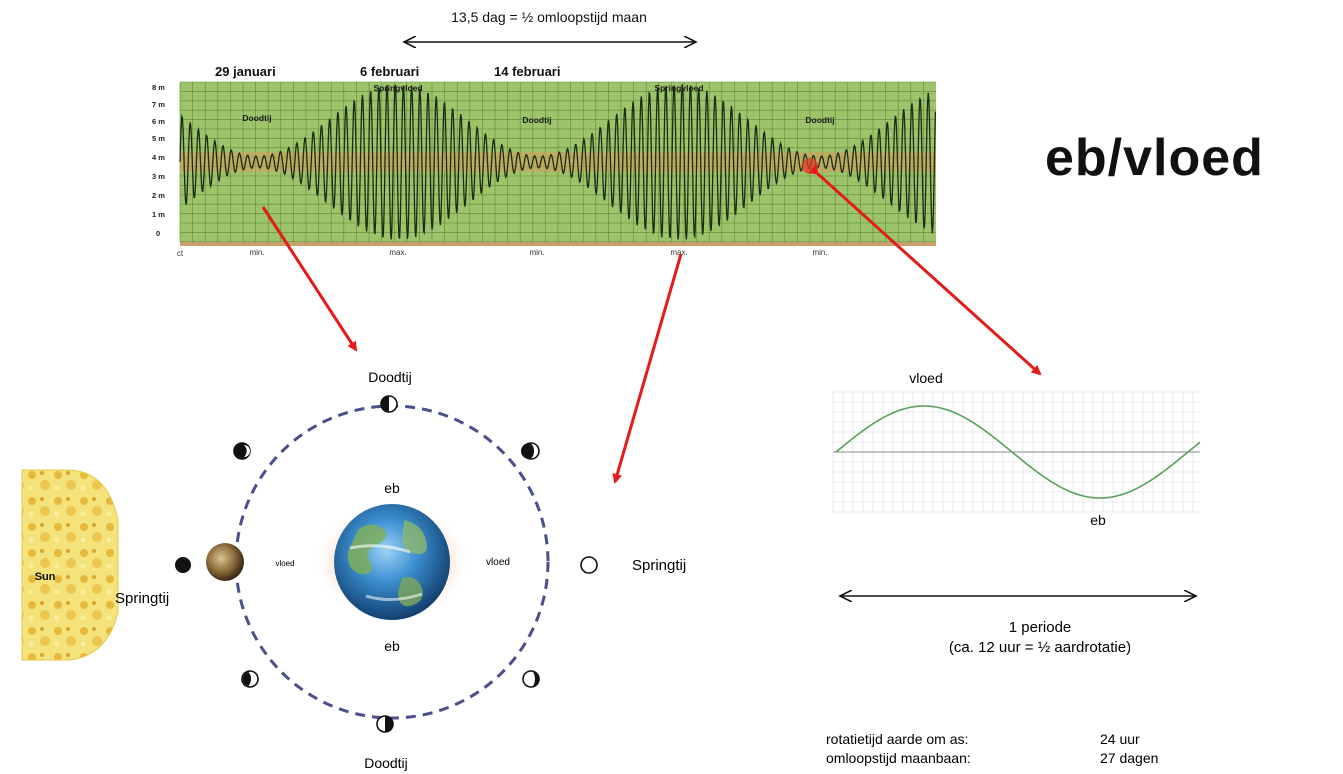  I want to click on date-label: 6 februari, so click(389, 71).